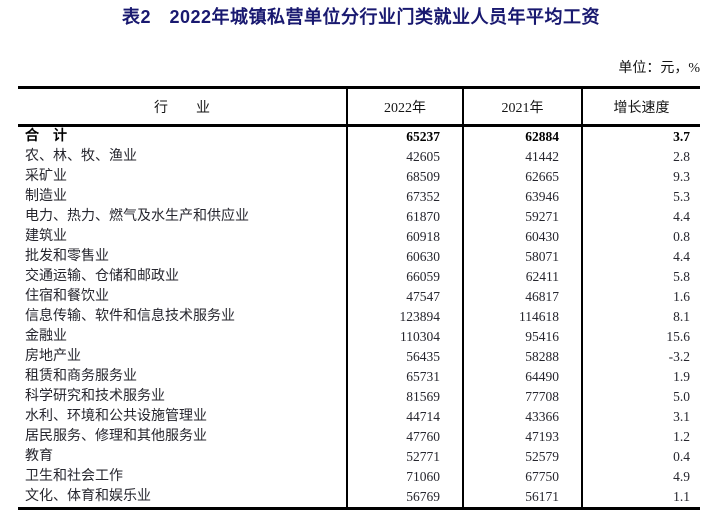 Image resolution: width=722 pixels, height=519 pixels. What do you see at coordinates (522, 107) in the screenshot?
I see `header-2021: 2021年` at bounding box center [522, 107].